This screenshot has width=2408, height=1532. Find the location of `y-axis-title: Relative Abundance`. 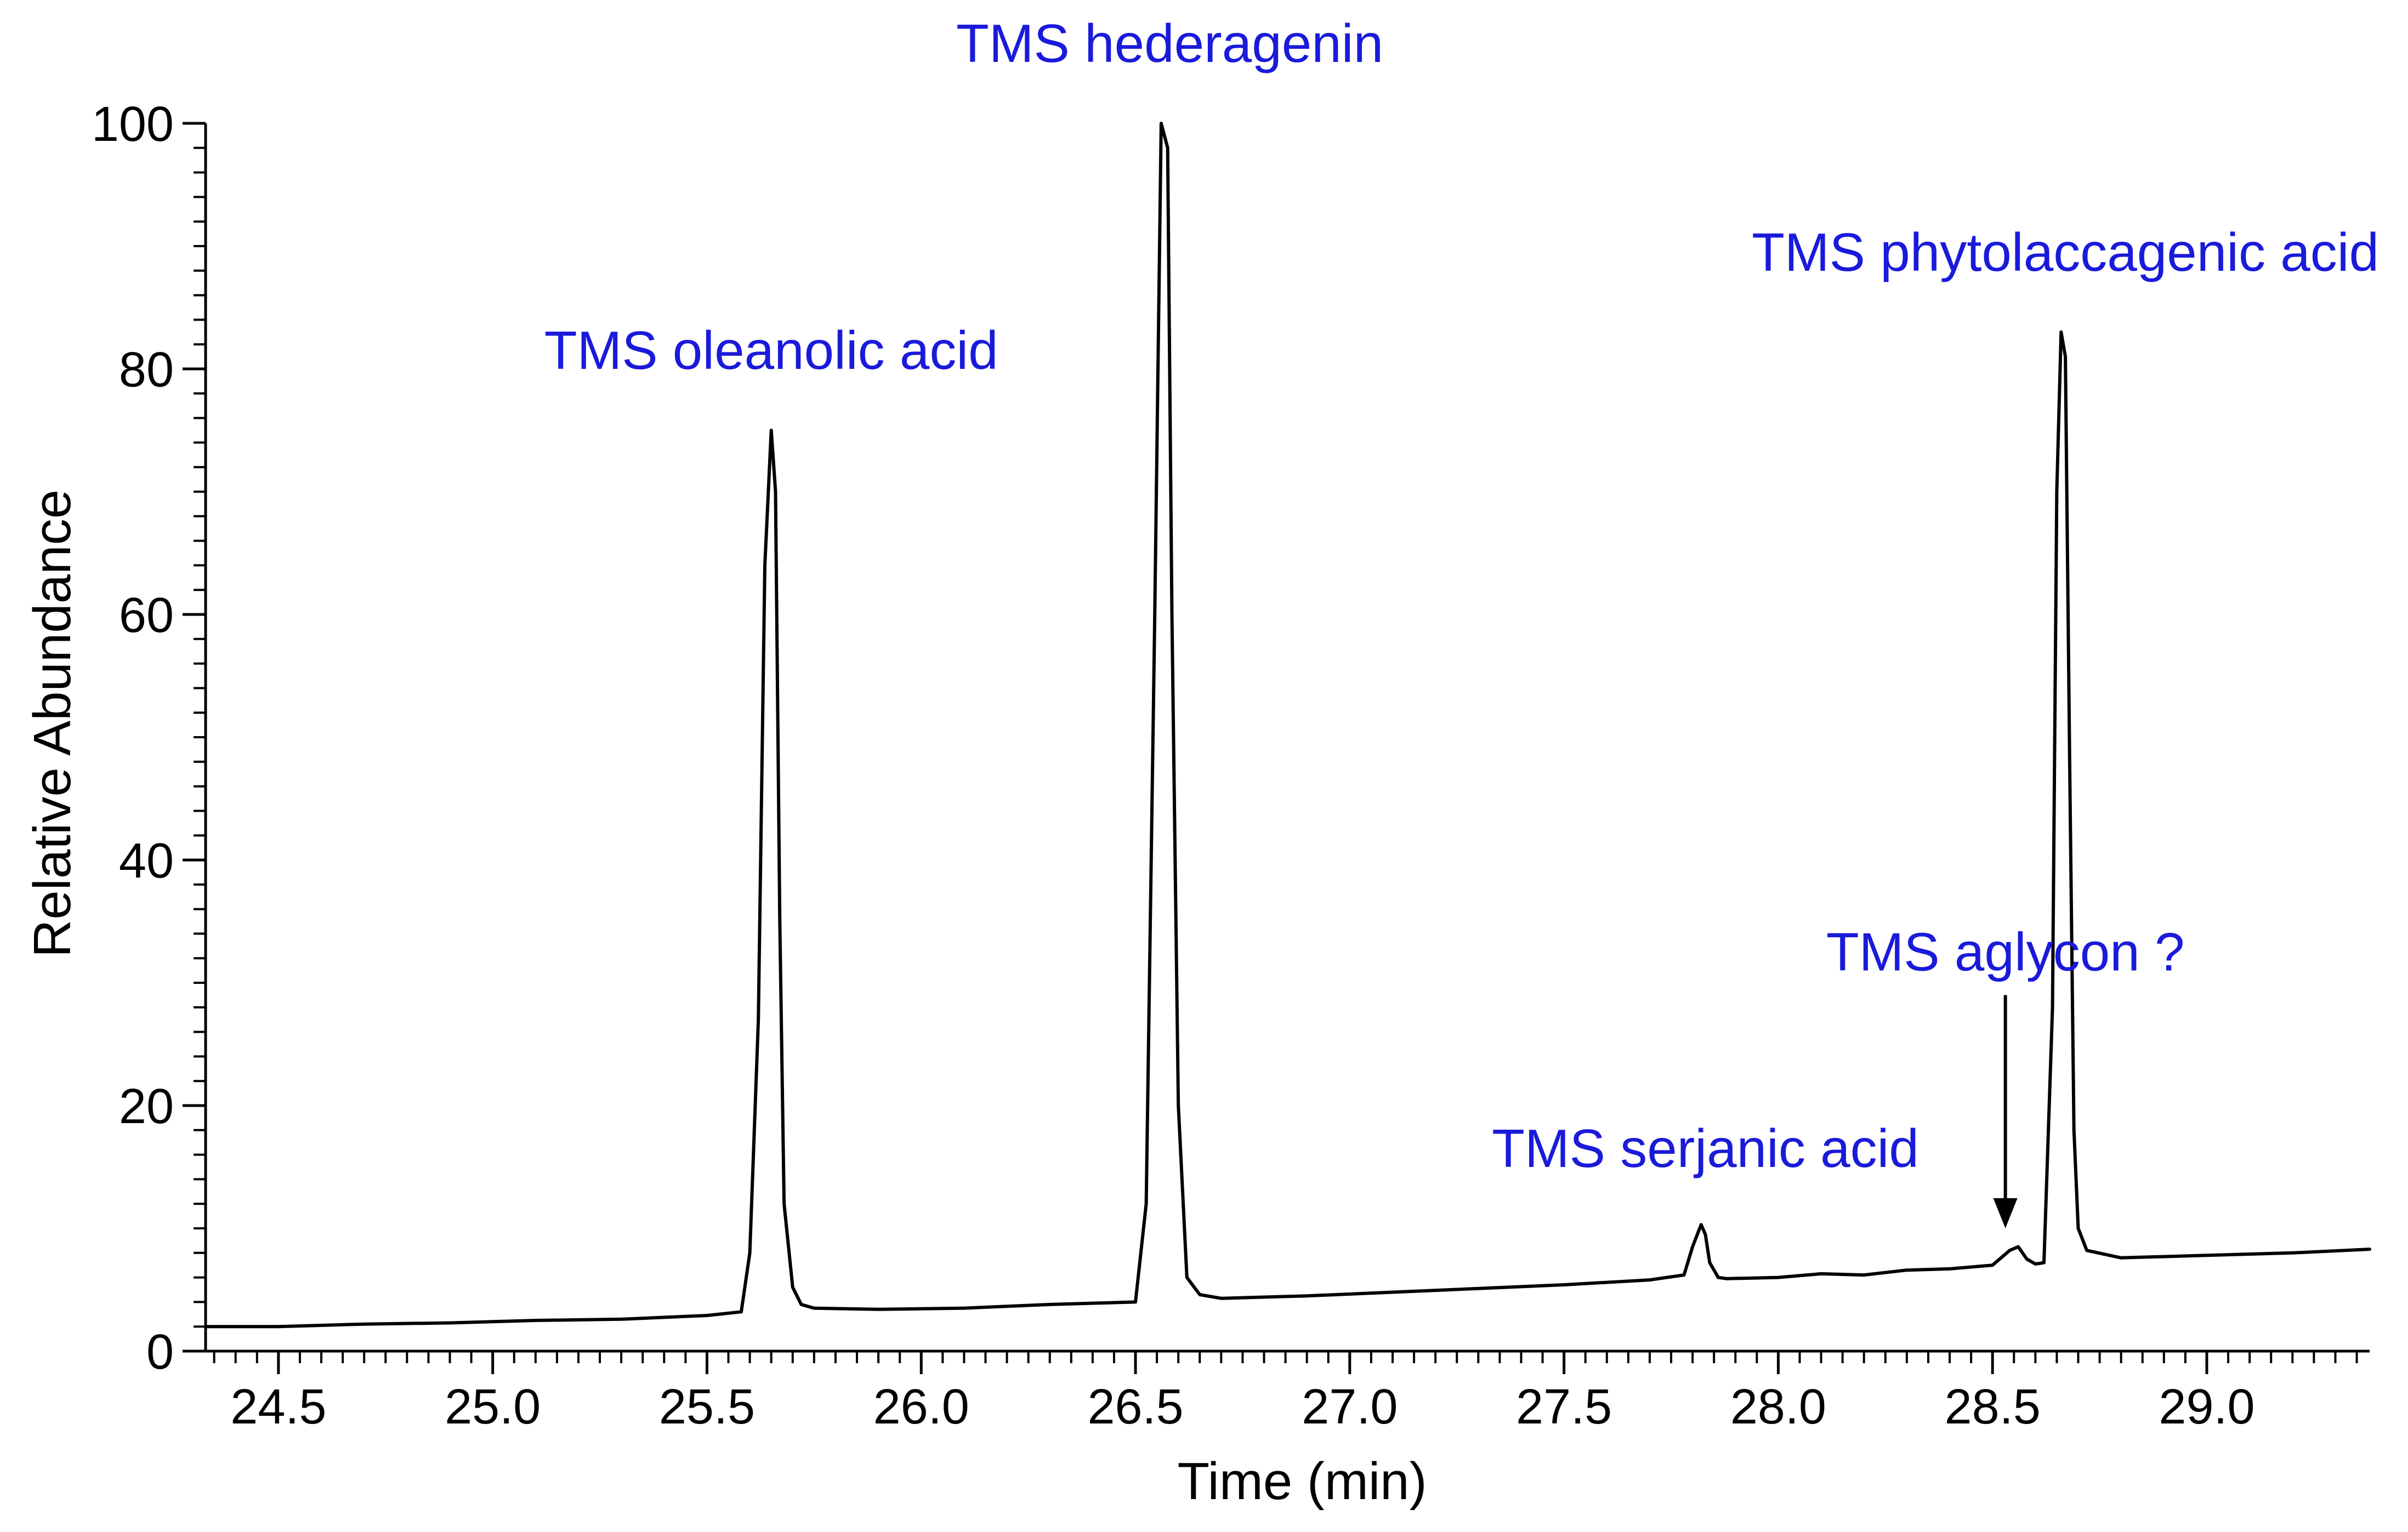

y-axis-title: Relative Abundance is located at coordinates (52, 723).